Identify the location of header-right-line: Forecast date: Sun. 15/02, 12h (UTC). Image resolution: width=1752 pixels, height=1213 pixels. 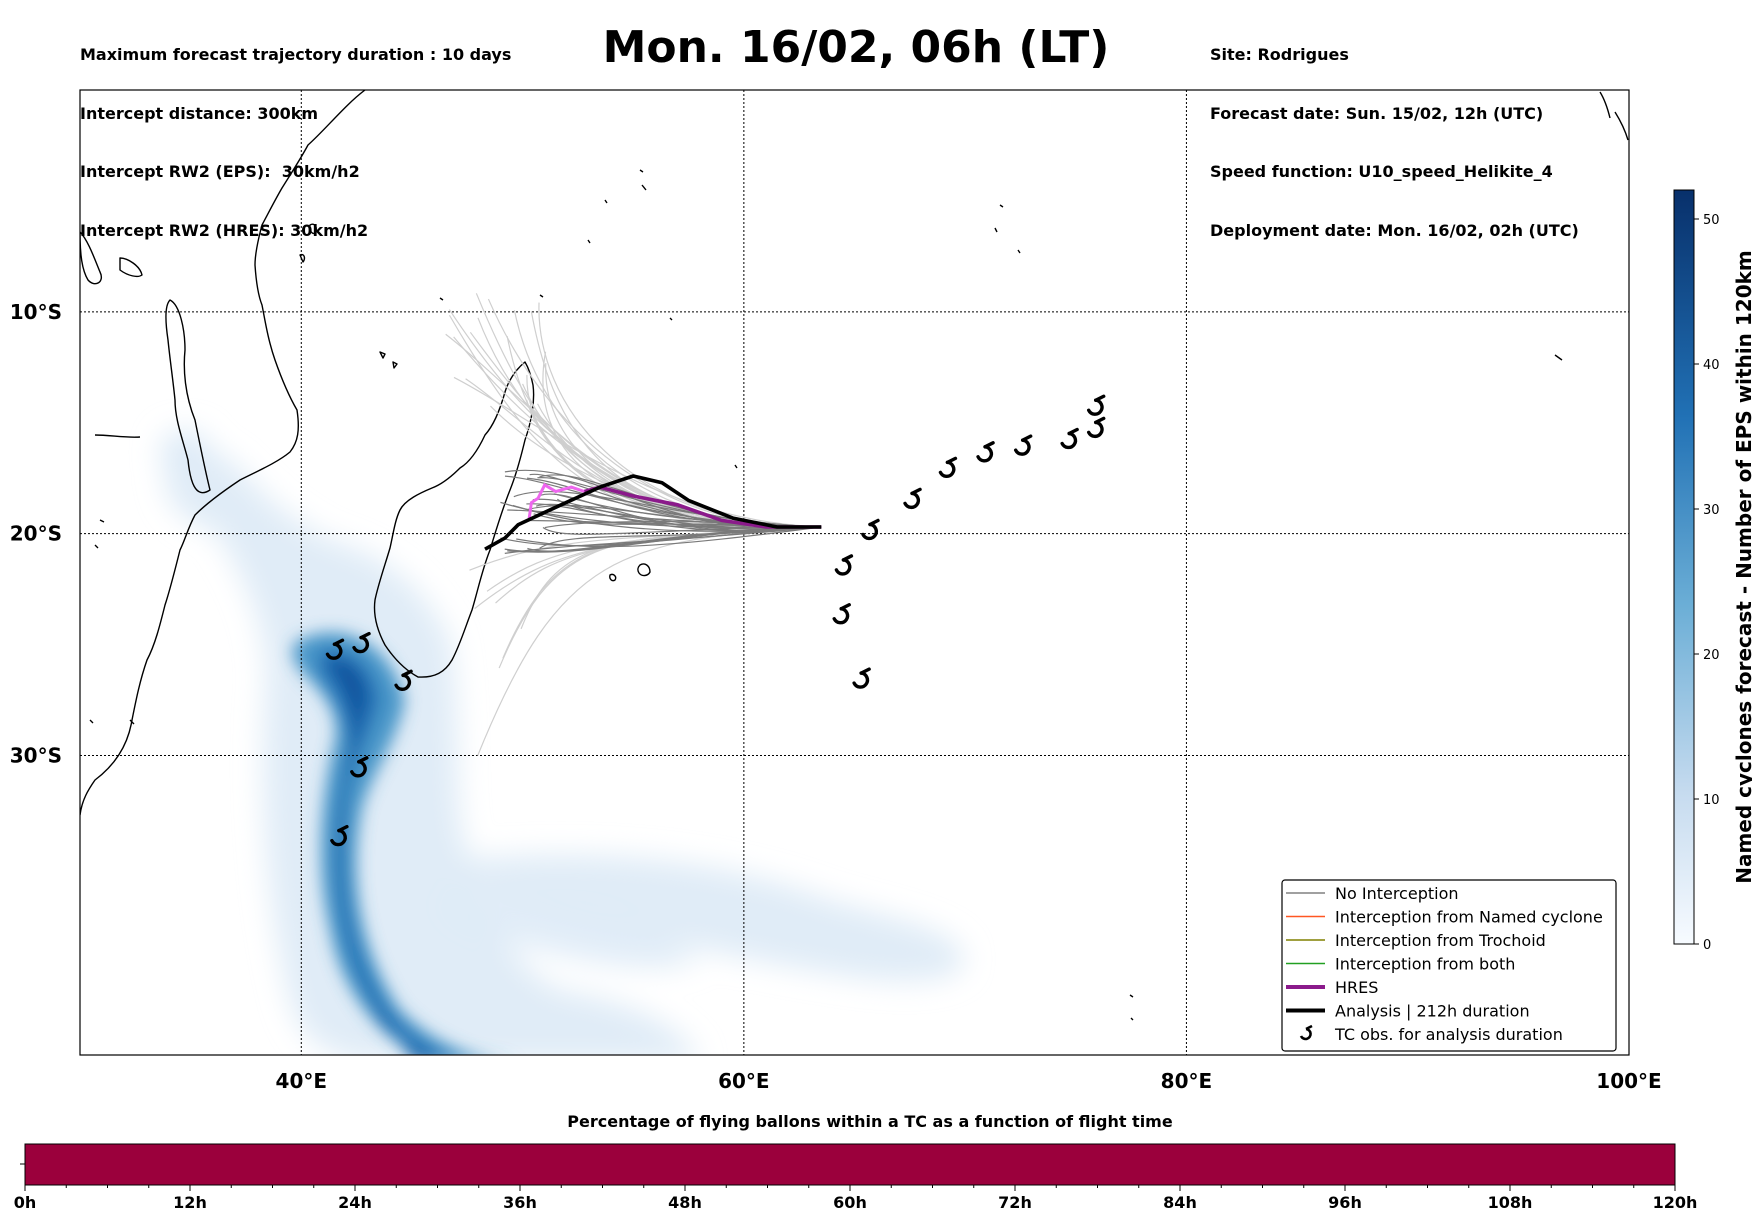
(1377, 113).